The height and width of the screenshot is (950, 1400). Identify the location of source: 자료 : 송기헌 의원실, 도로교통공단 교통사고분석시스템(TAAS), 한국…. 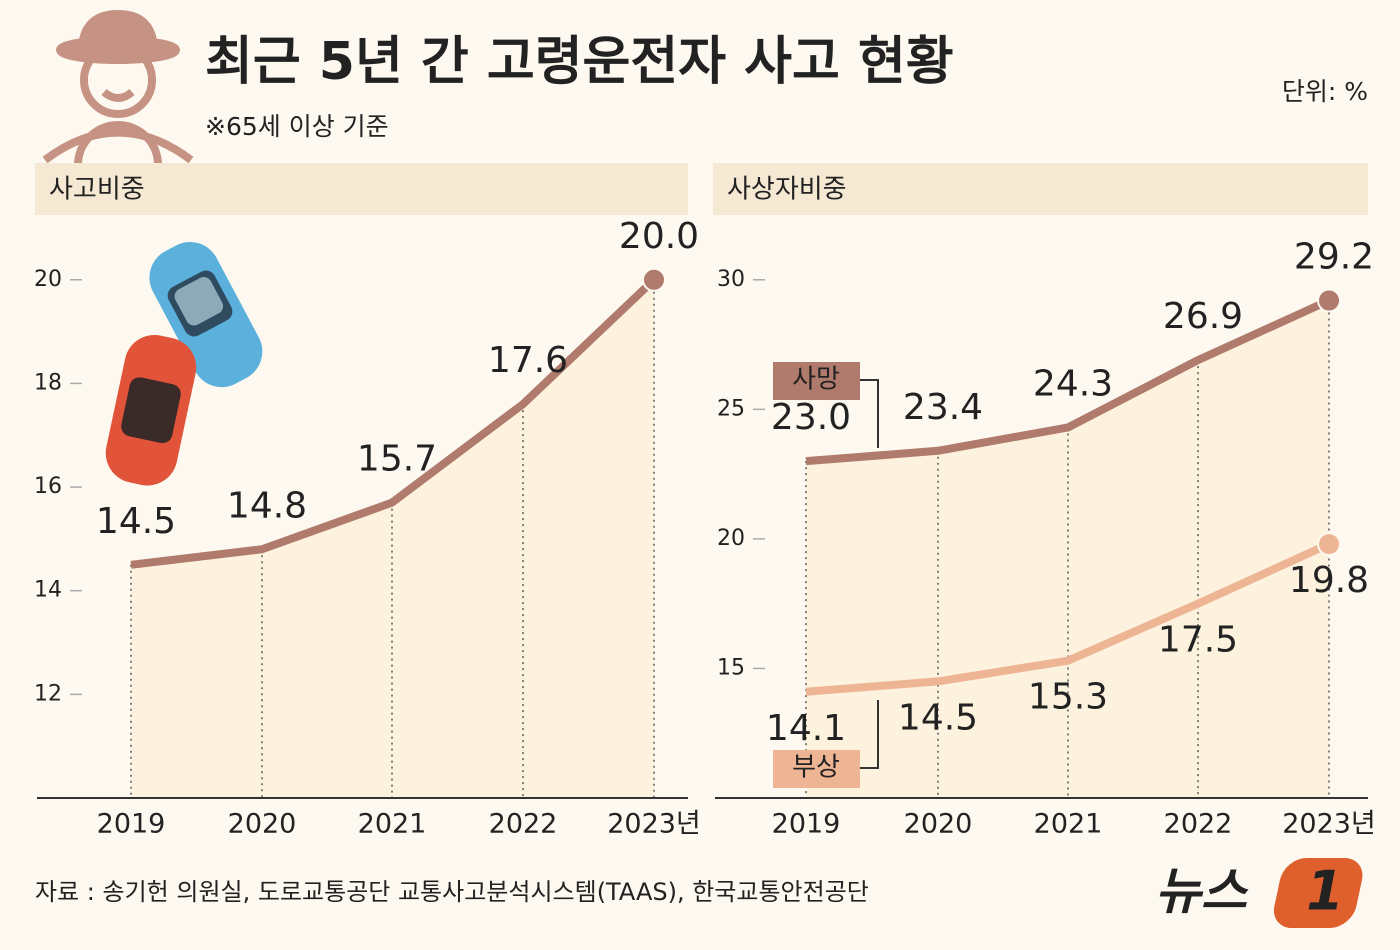
(452, 892).